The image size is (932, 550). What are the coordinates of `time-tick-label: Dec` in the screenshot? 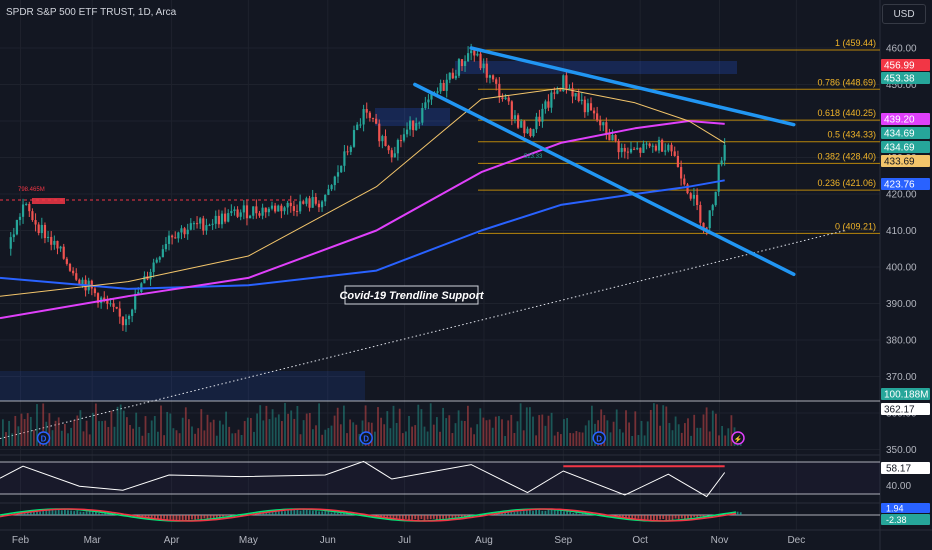 It's located at (796, 540).